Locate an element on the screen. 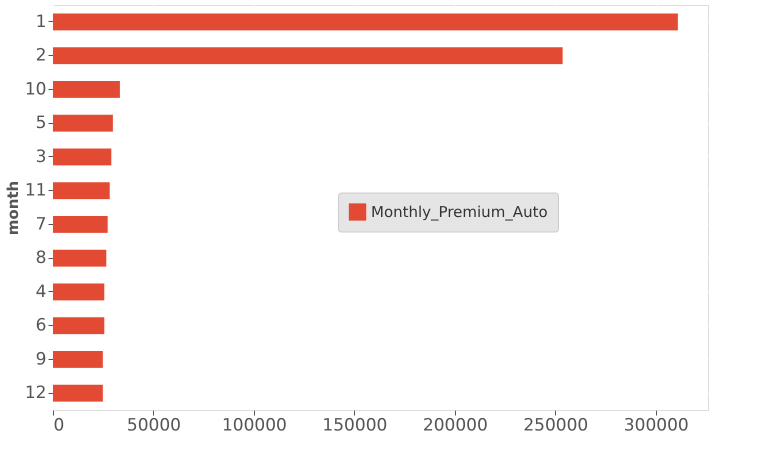  x-tick-label: 100000 is located at coordinates (254, 426).